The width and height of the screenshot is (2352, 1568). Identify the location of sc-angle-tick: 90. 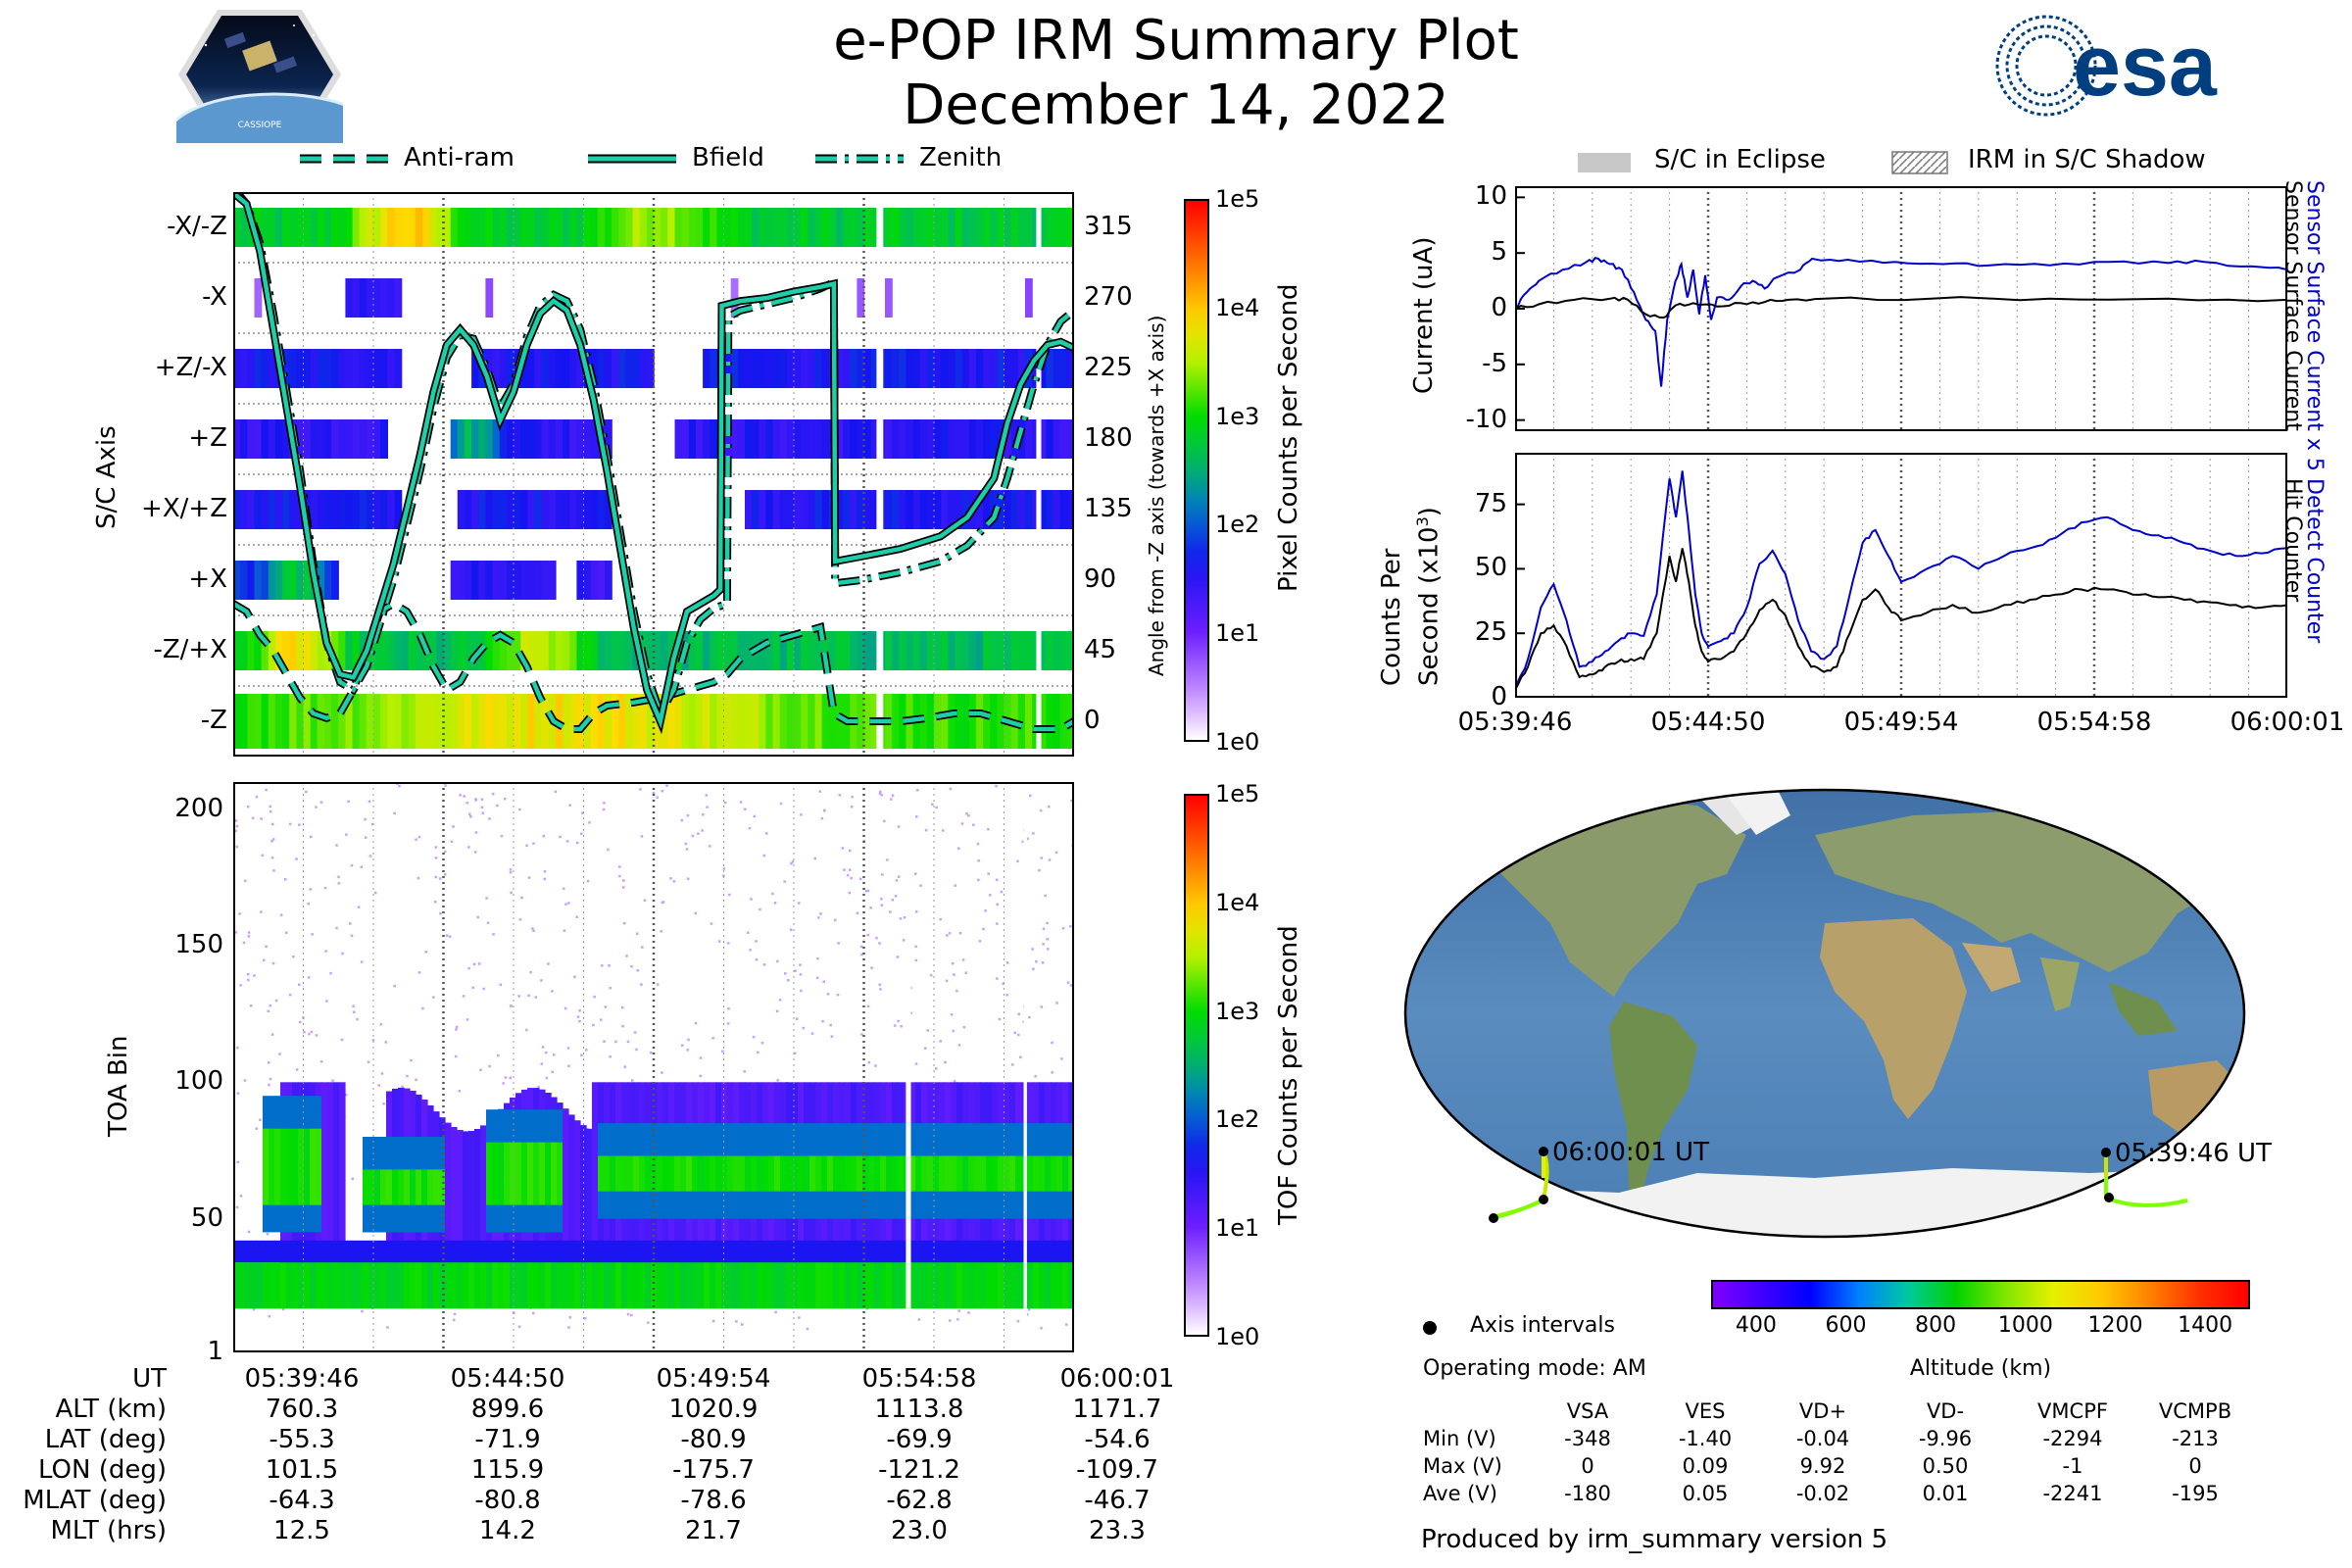
(1100, 579).